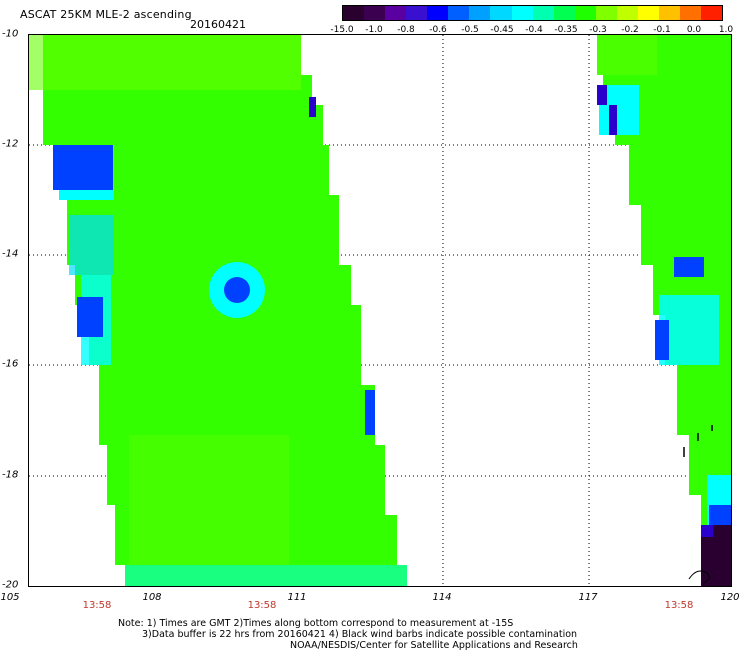 The image size is (740, 651). What do you see at coordinates (442, 597) in the screenshot?
I see `lon-label: 114` at bounding box center [442, 597].